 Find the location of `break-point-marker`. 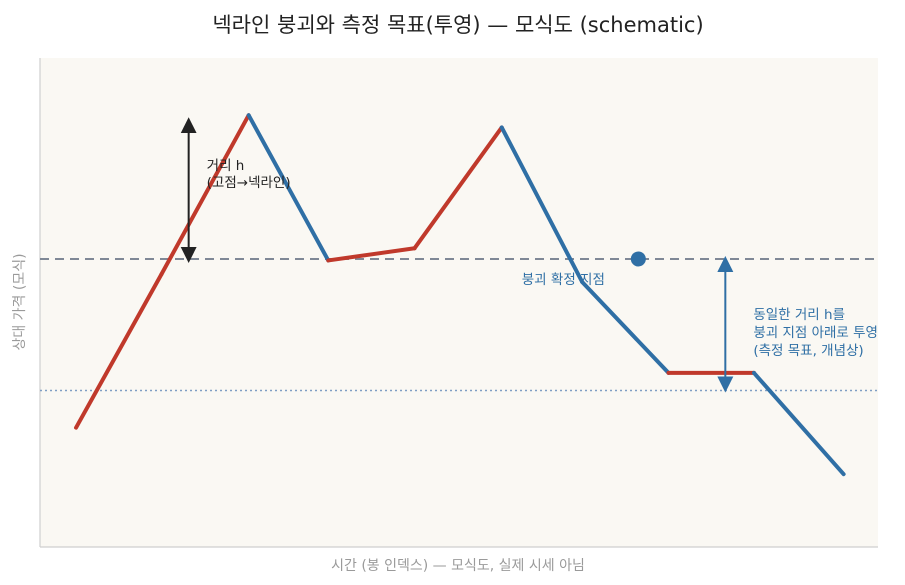

break-point-marker is located at coordinates (638, 259).